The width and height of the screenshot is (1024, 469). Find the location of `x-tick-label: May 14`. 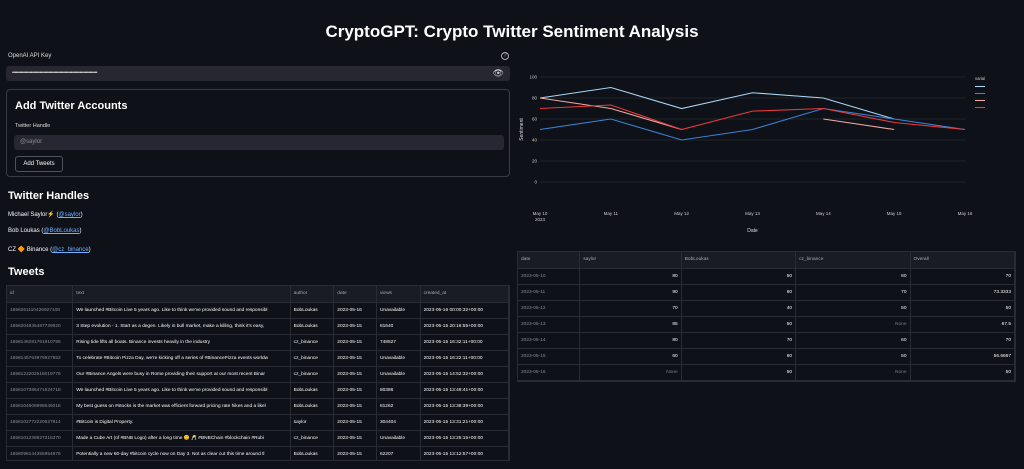

x-tick-label: May 14 is located at coordinates (823, 213).